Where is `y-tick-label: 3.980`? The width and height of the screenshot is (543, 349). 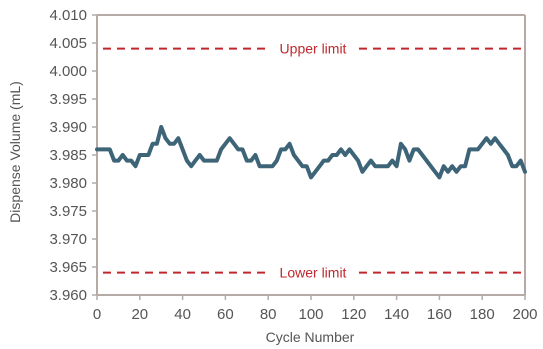
y-tick-label: 3.980 is located at coordinates (68, 183).